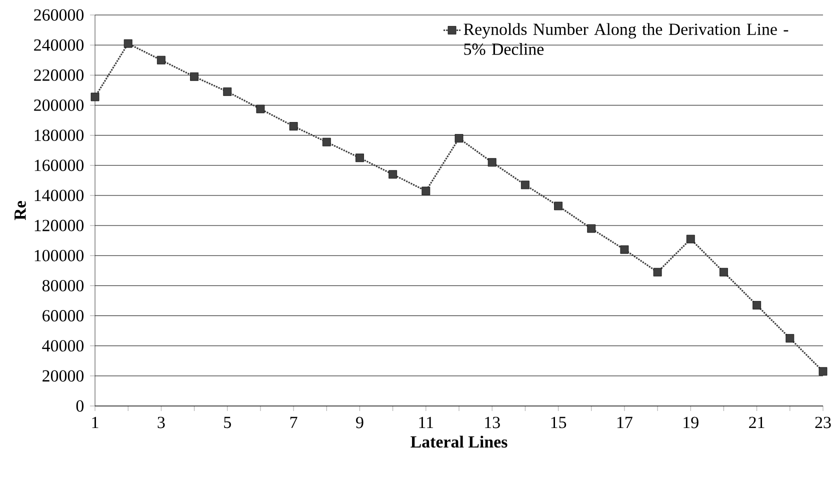  Describe the element at coordinates (294, 422) in the screenshot. I see `x-tick-label: 7` at that location.